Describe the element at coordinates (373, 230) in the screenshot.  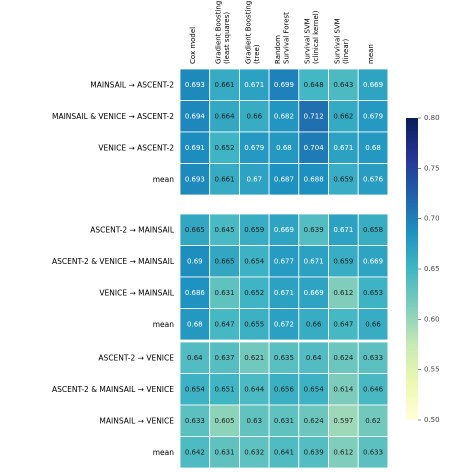
I see `cell-value-label: 0.658` at that location.